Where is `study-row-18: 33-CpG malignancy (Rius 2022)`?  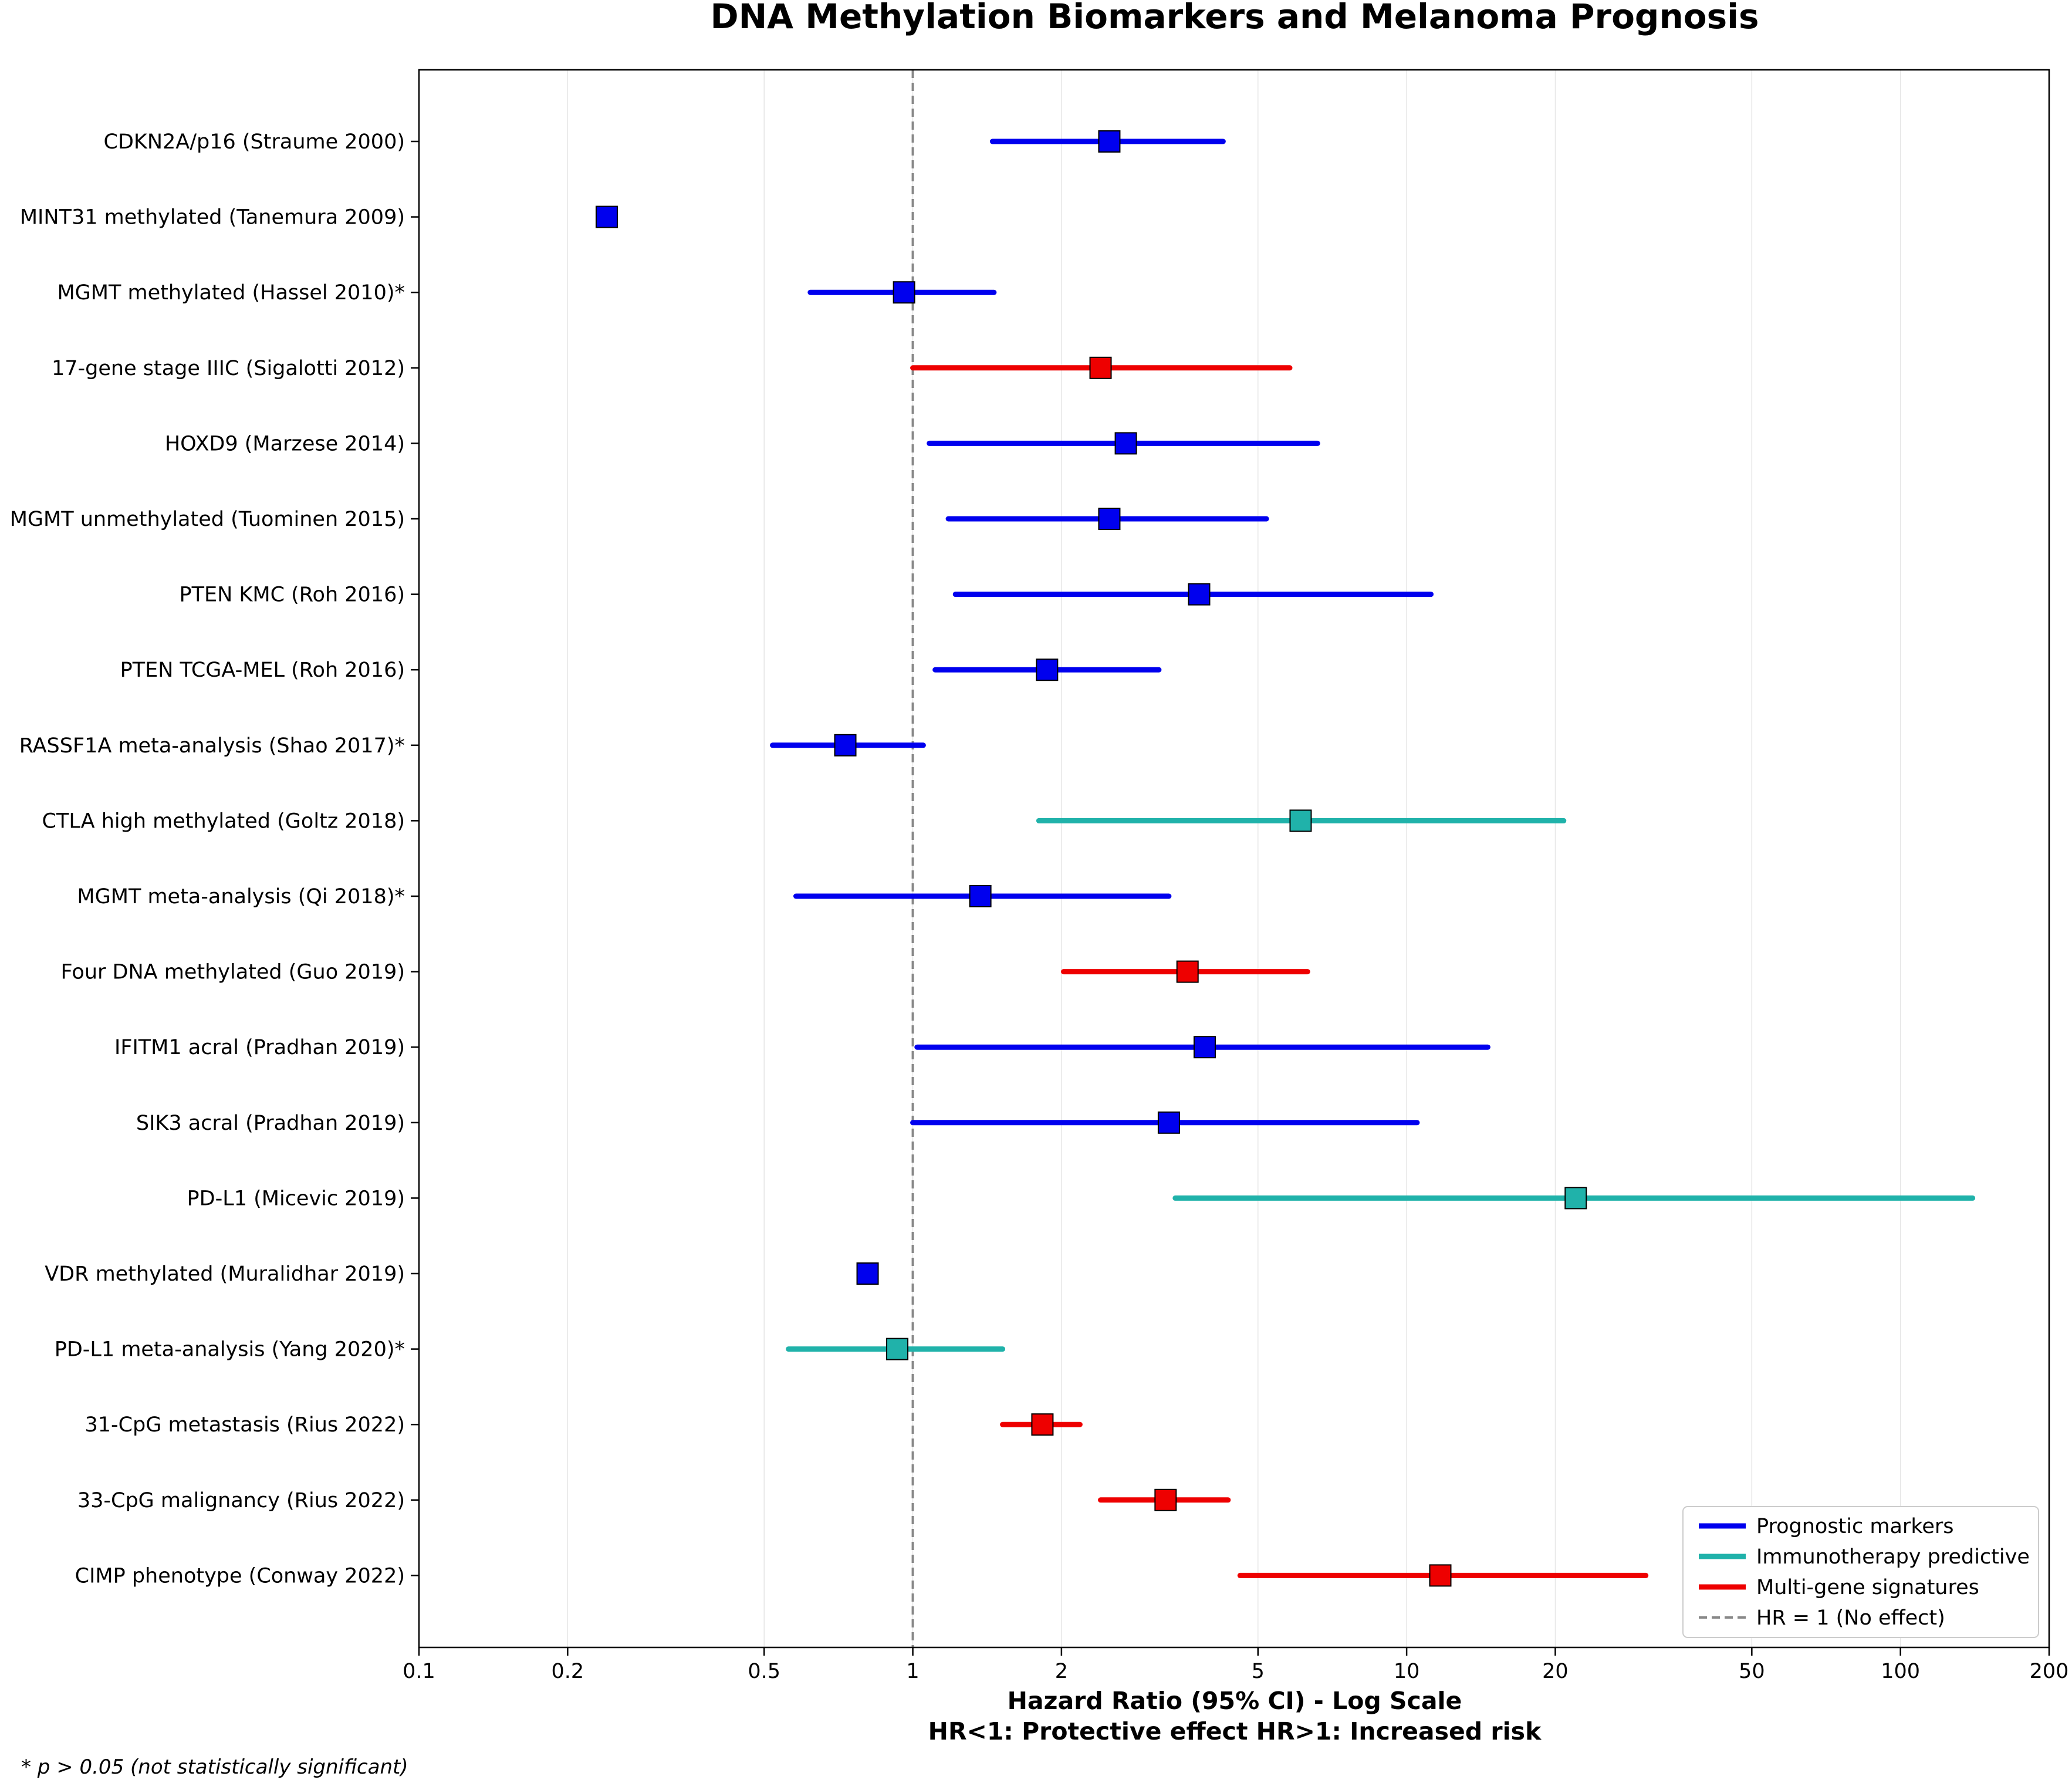
study-row-18: 33-CpG malignancy (Rius 2022) is located at coordinates (654, 1500).